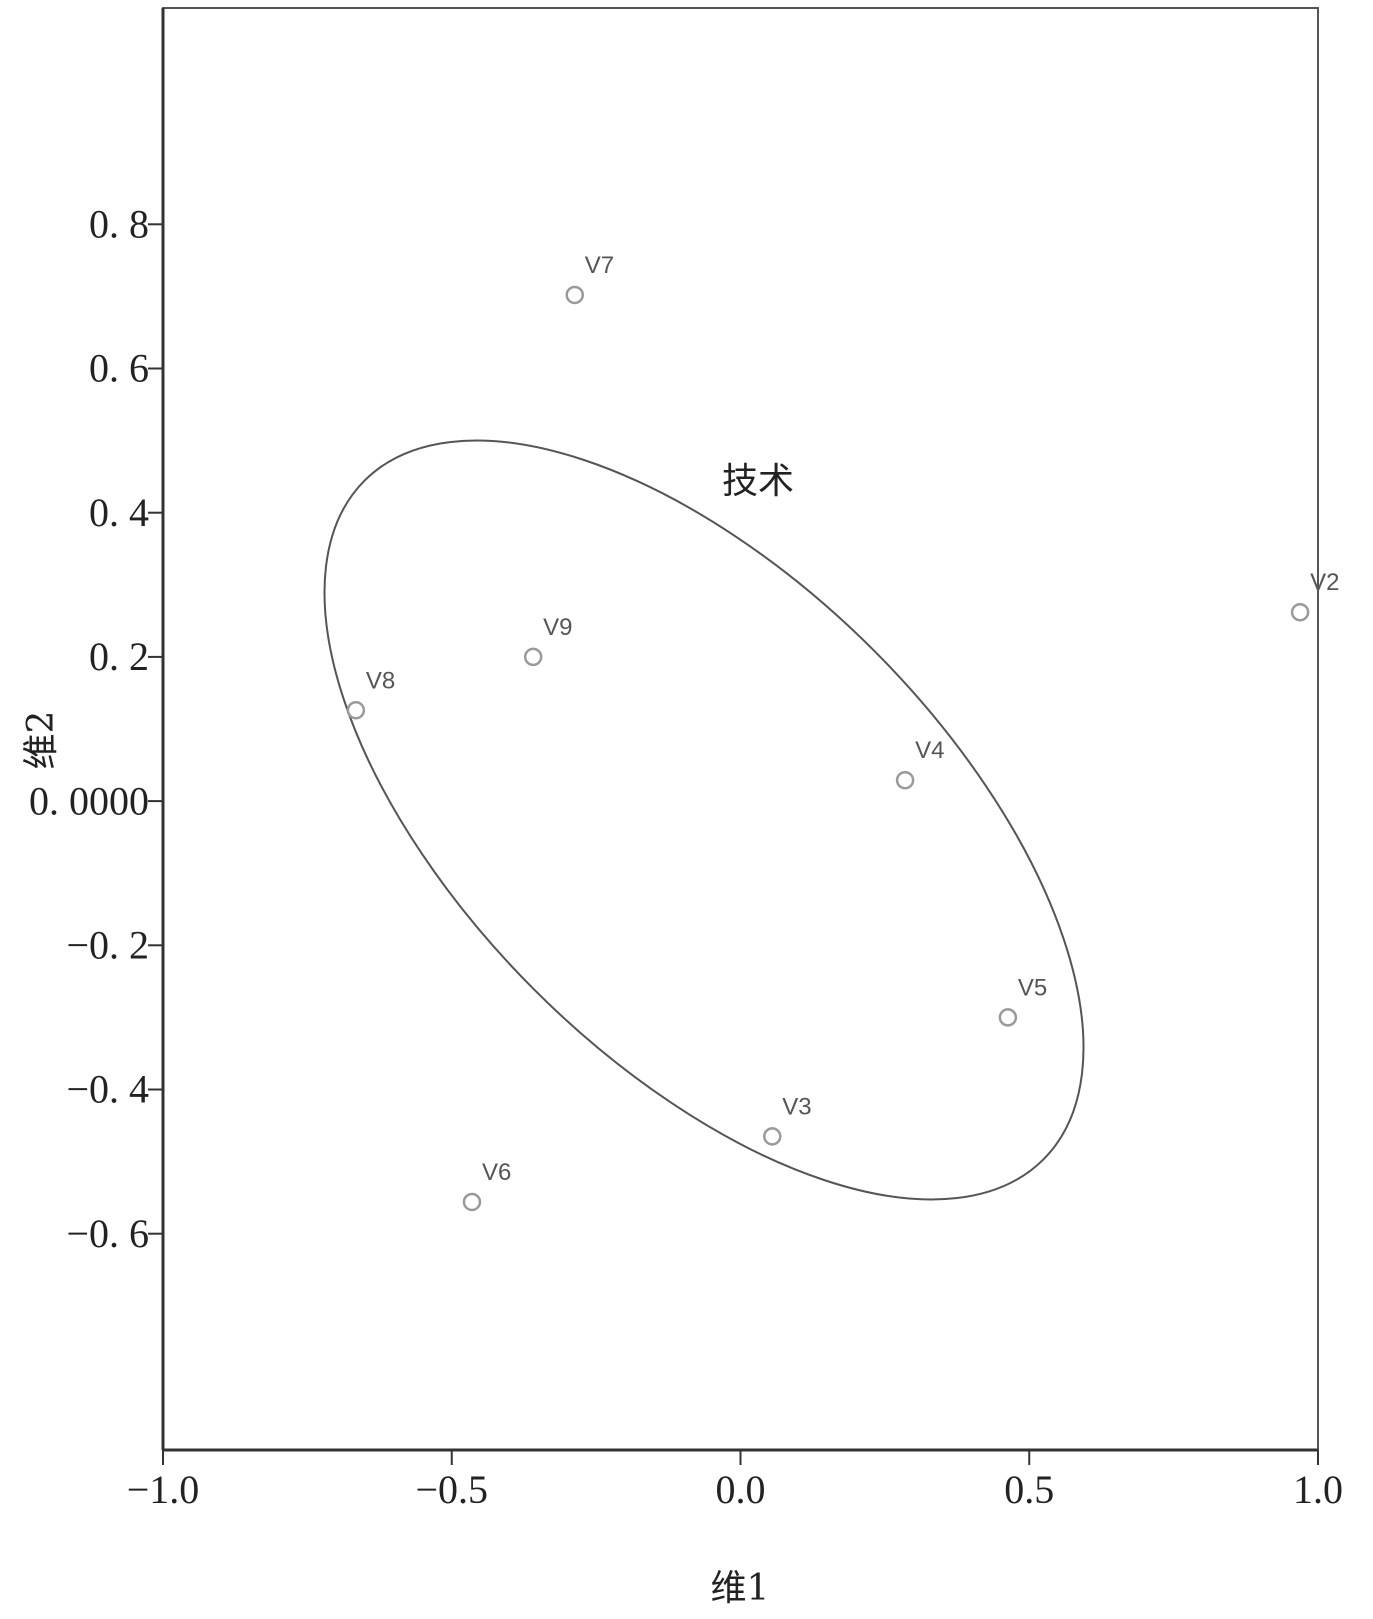 Image resolution: width=1373 pixels, height=1619 pixels. I want to click on point-label: V2, so click(1324, 582).